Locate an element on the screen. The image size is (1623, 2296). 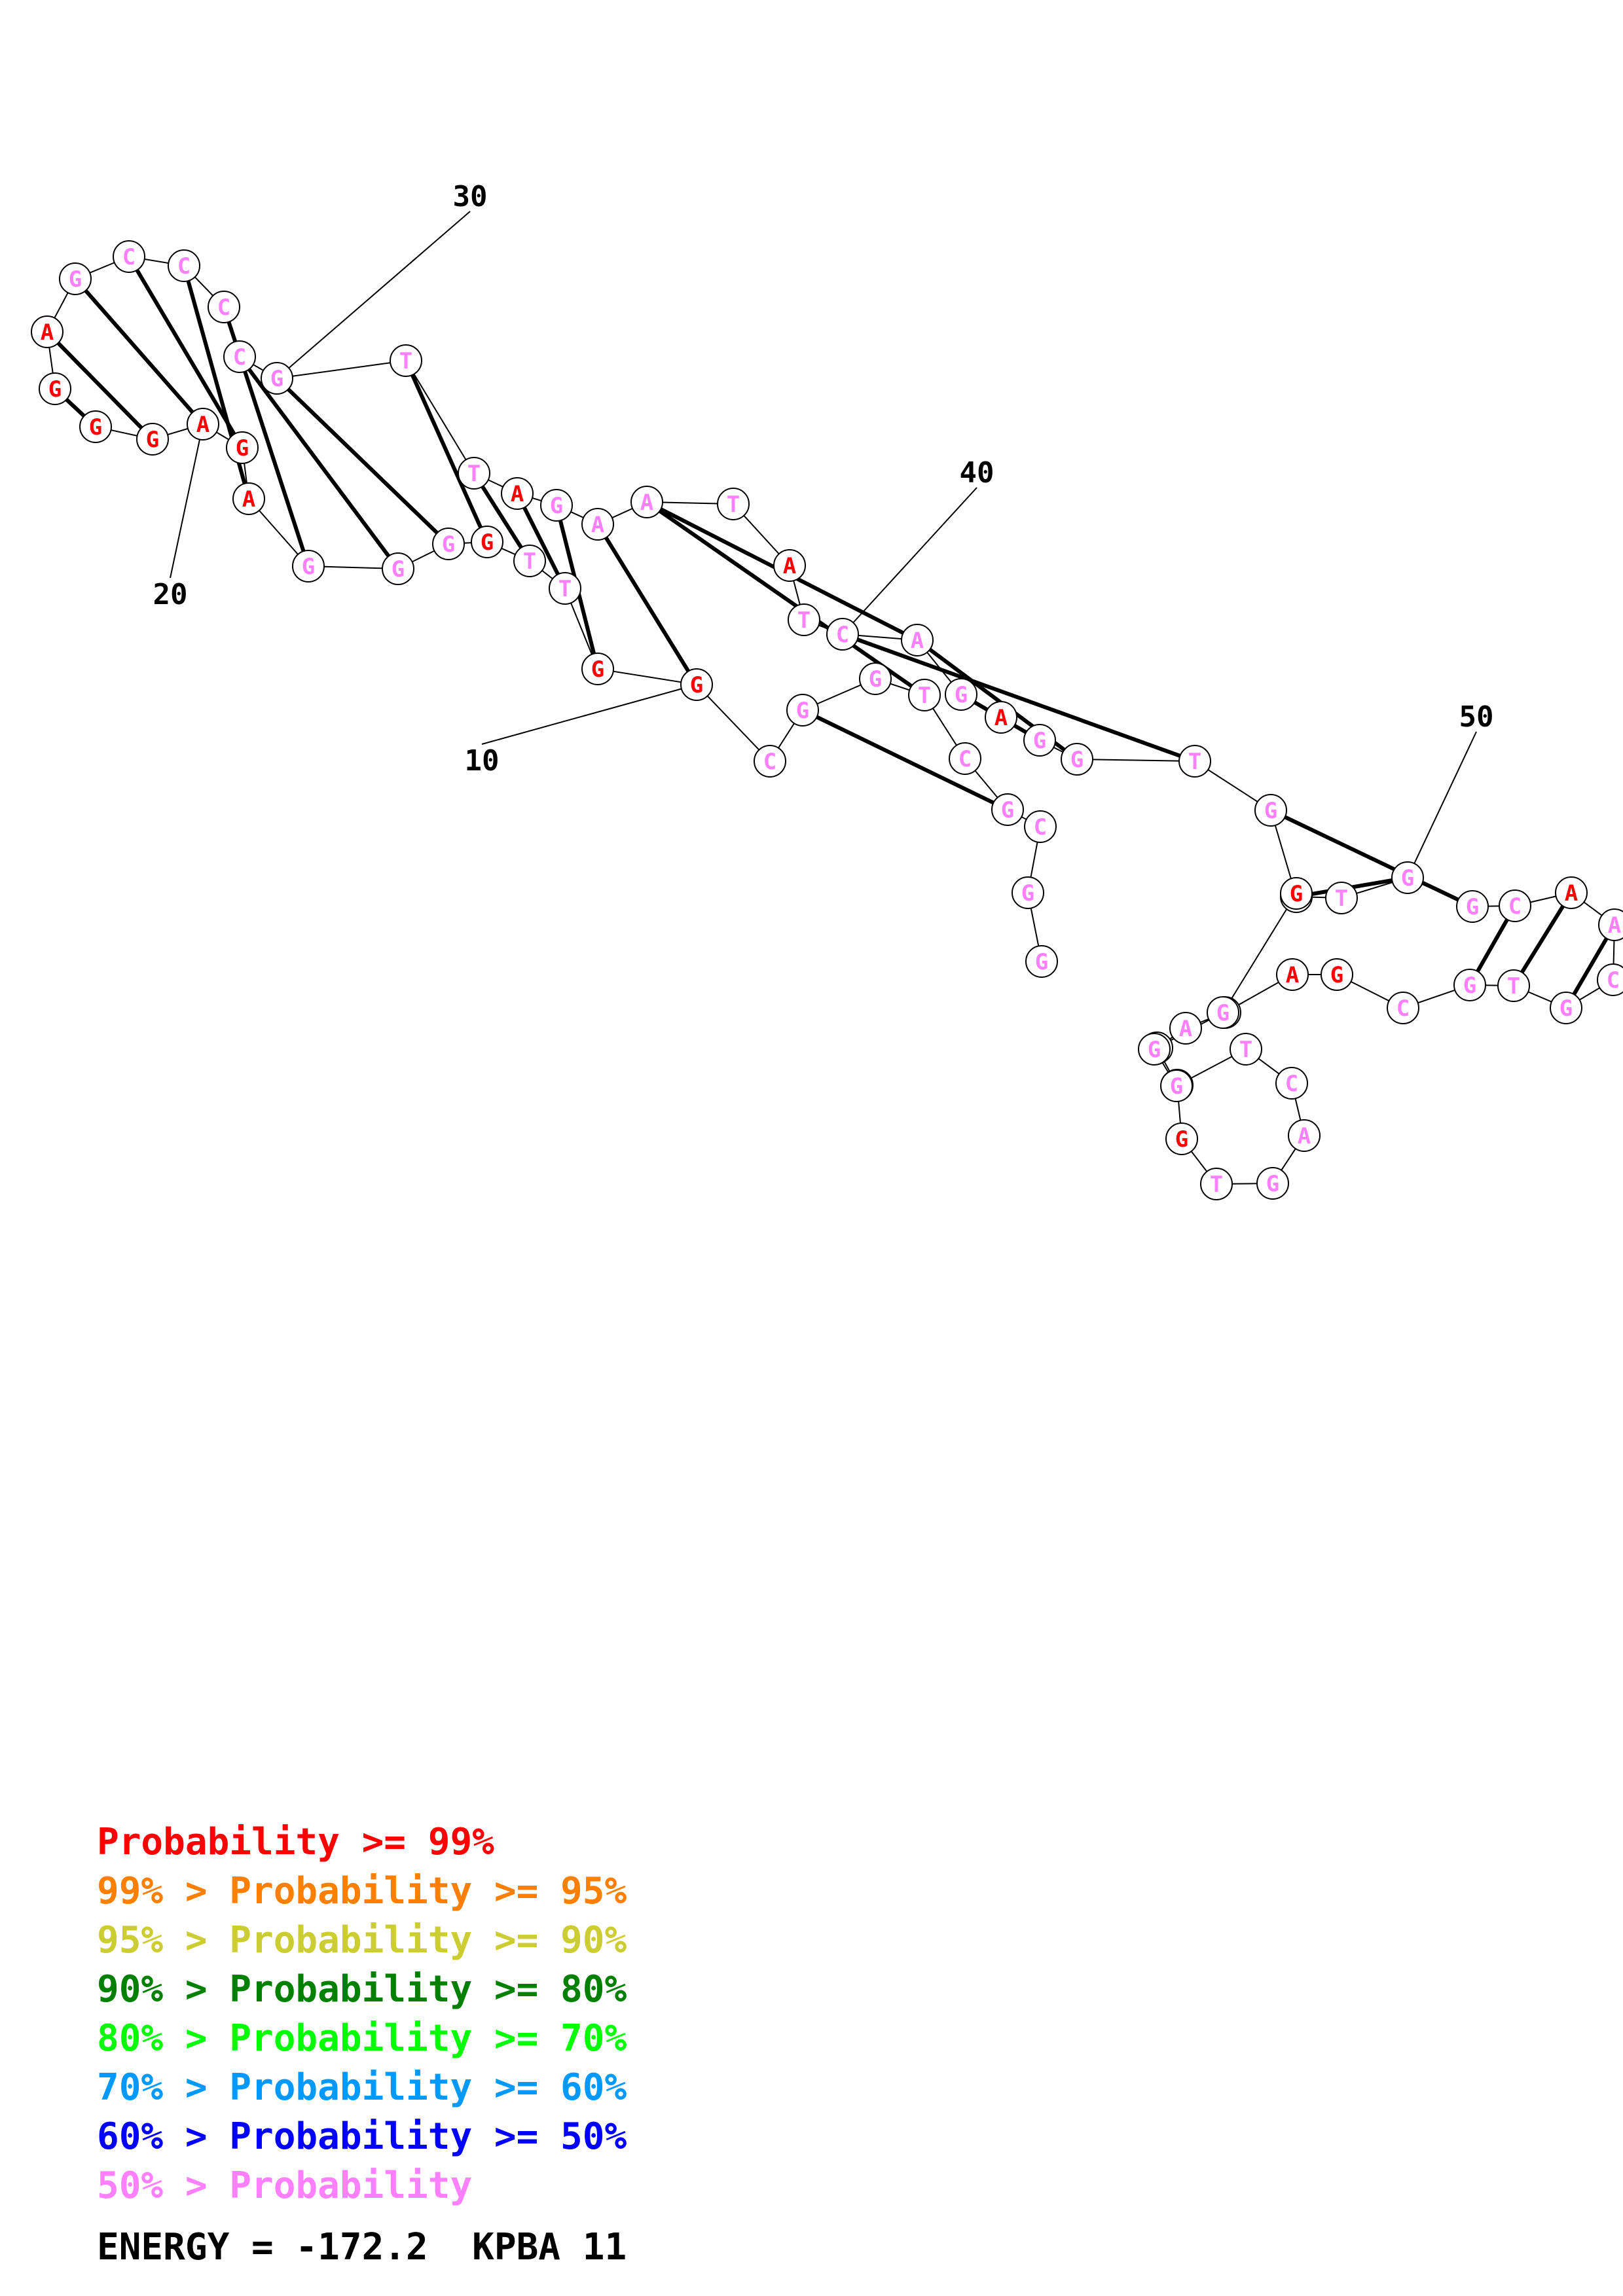
legend-entry: 80% > Probability >= 70% is located at coordinates (362, 2038).